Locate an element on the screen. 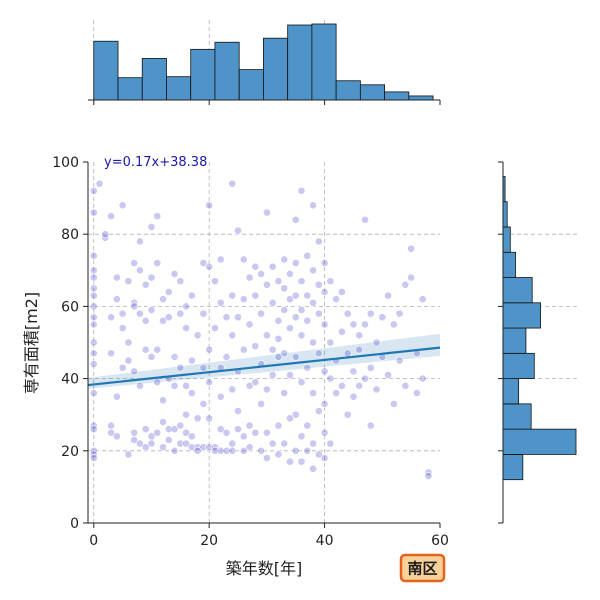 Image resolution: width=600 pixels, height=600 pixels. regression-line is located at coordinates (264, 366).